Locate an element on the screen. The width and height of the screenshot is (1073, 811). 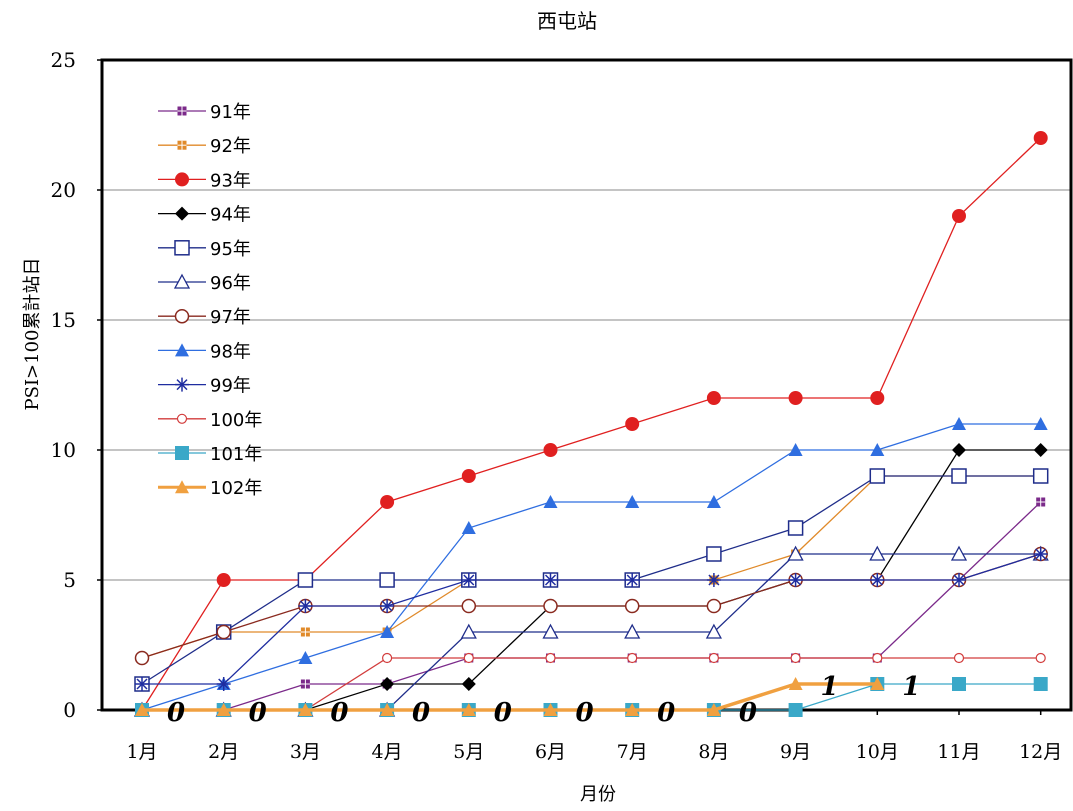
legend-label: 98年 is located at coordinates (230, 351).